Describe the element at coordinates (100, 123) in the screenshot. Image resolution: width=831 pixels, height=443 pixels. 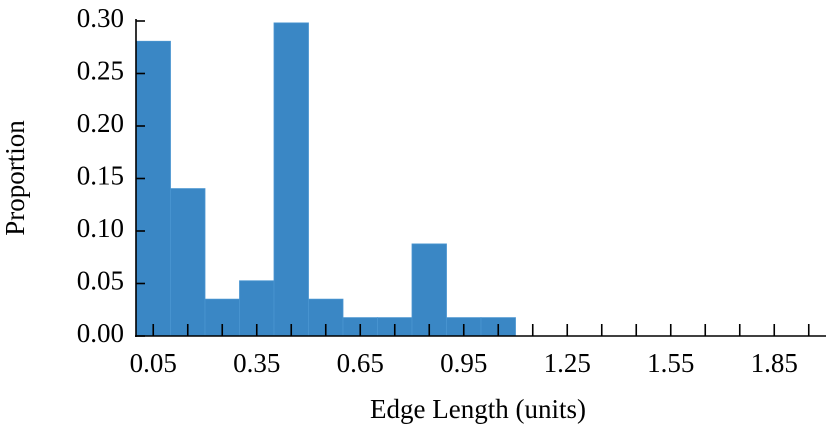
I see `y-tick-label: 0.20` at that location.